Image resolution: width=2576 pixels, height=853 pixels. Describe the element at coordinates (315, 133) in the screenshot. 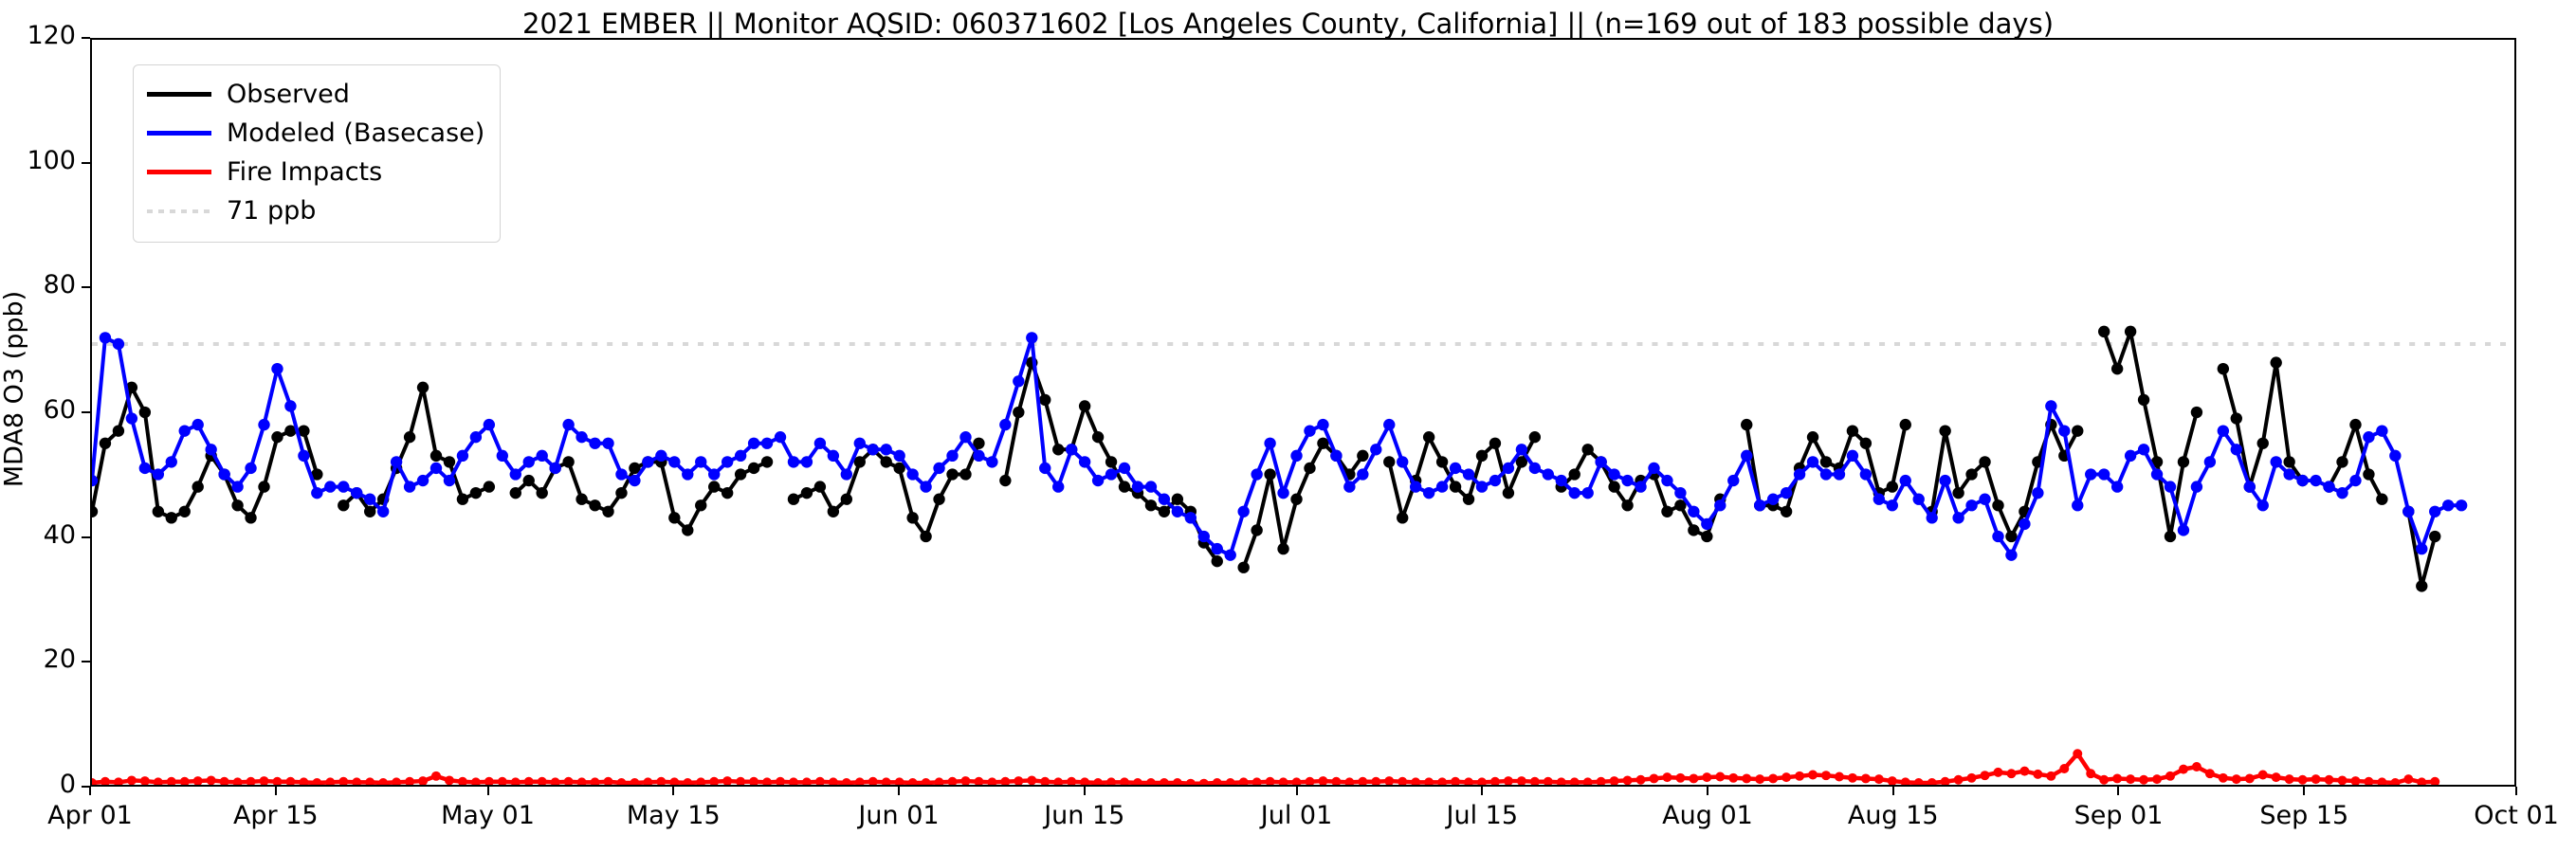

I see `legend-item: Modeled (Basecase)` at that location.